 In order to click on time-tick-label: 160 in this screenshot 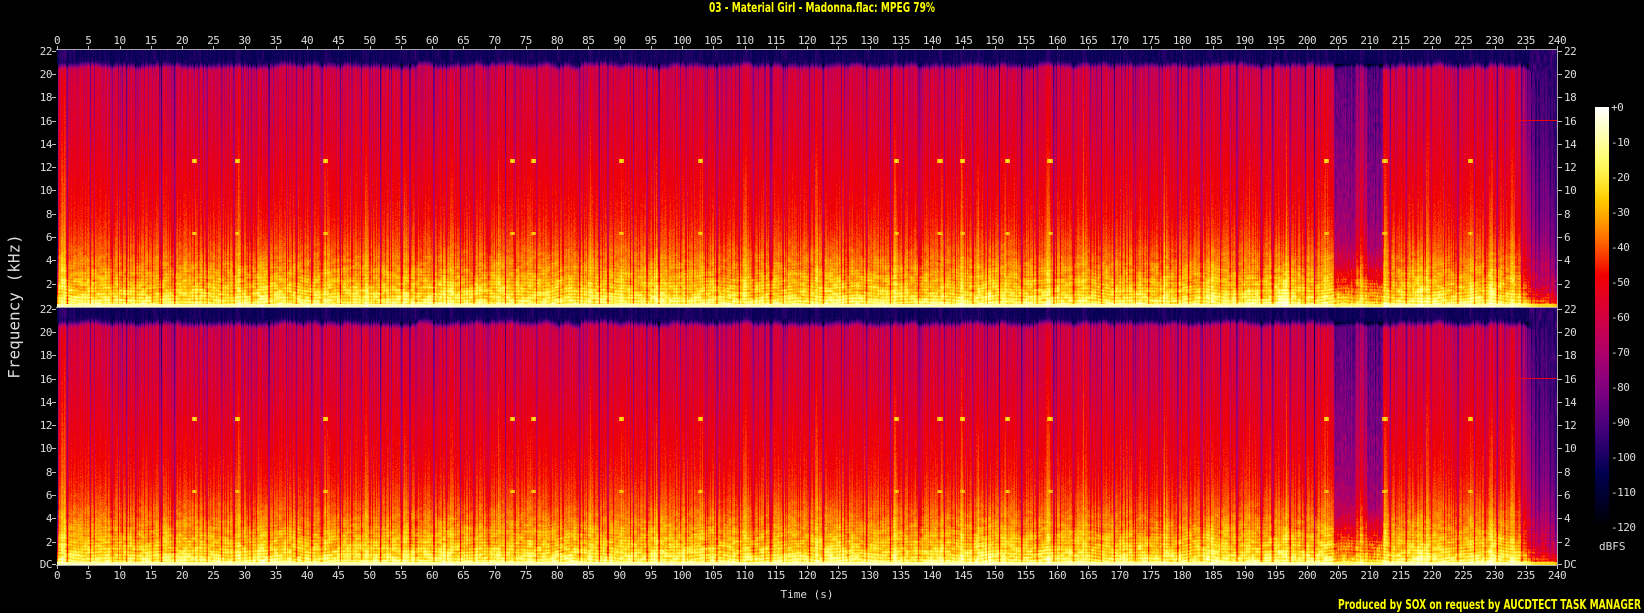, I will do `click(1057, 575)`.